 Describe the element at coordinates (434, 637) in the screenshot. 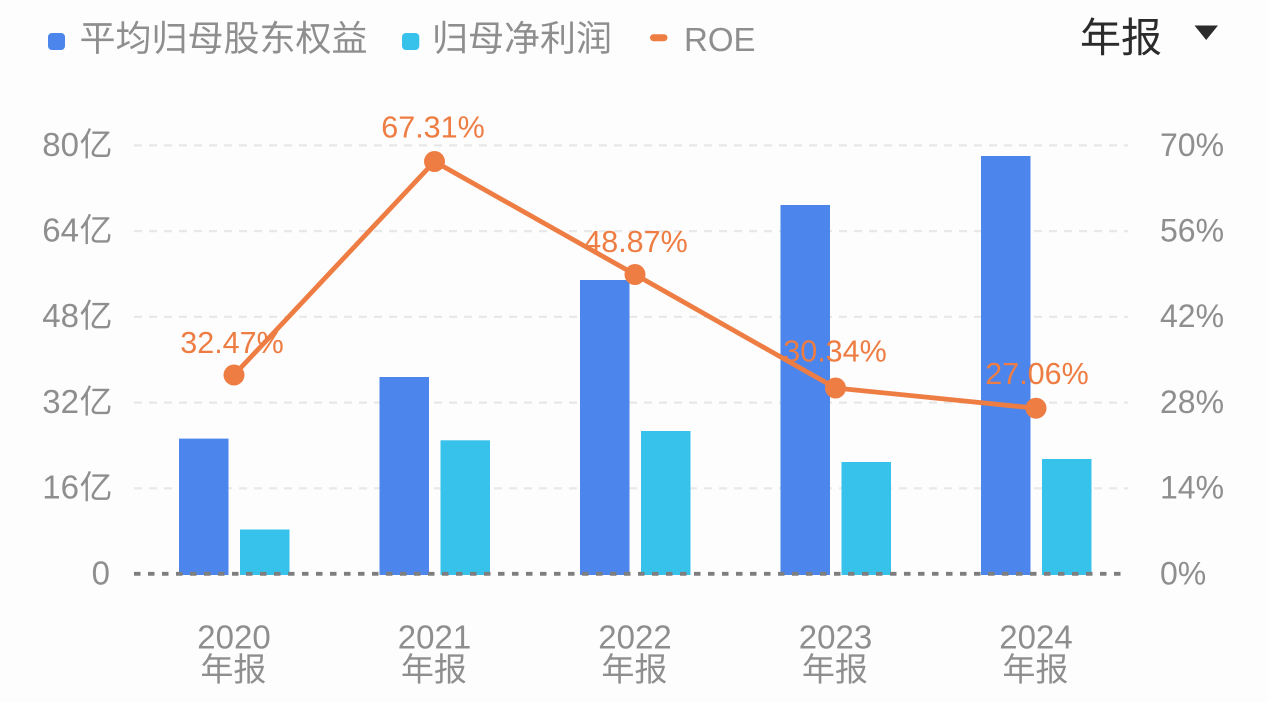

I see `svg-text: 2021` at that location.